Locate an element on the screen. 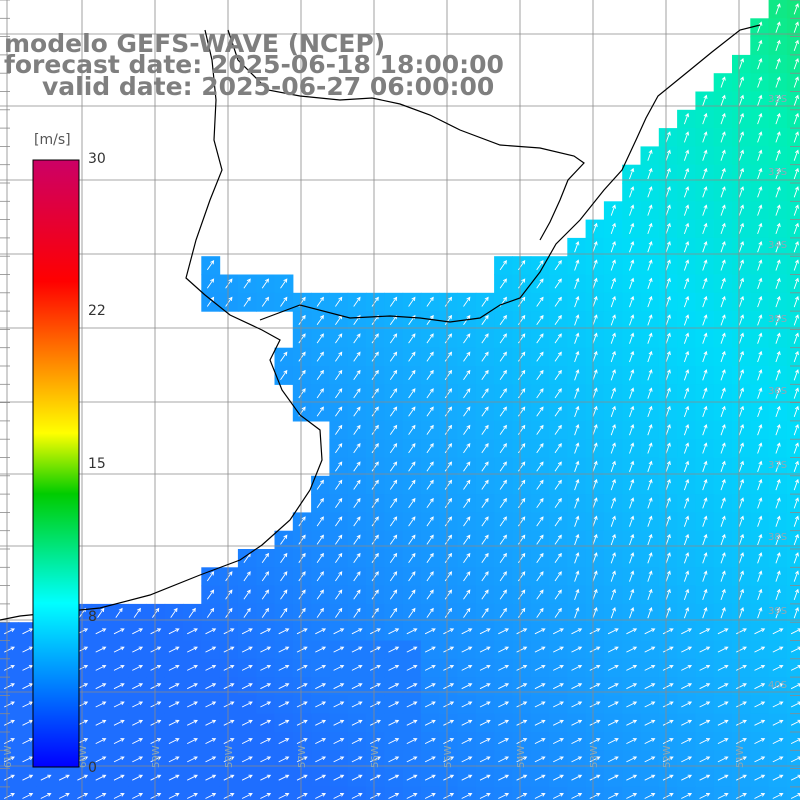 This screenshot has width=800, height=800. lat-label: 39S is located at coordinates (777, 611).